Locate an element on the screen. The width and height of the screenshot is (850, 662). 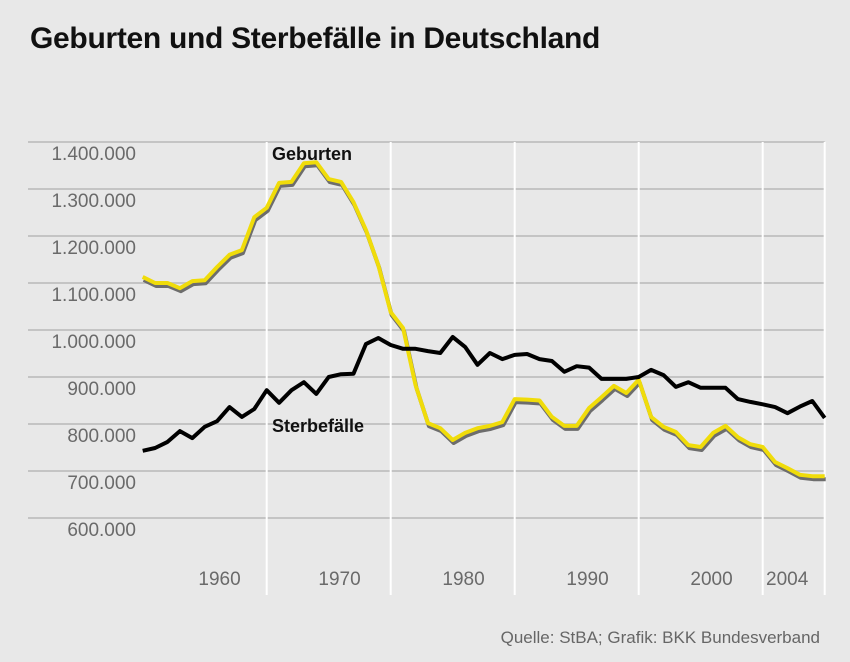
y-tick-label: 1.300.000 is located at coordinates (93, 201).